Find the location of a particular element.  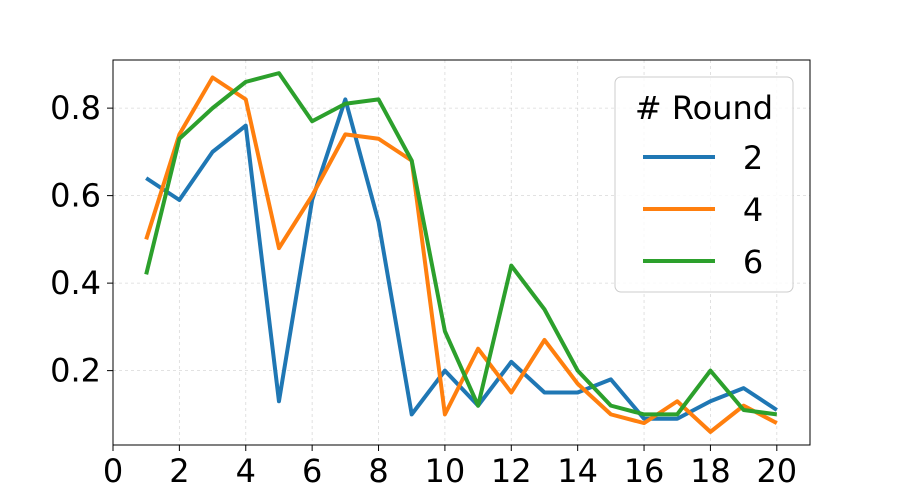

x-tick-label: 8 is located at coordinates (378, 471).